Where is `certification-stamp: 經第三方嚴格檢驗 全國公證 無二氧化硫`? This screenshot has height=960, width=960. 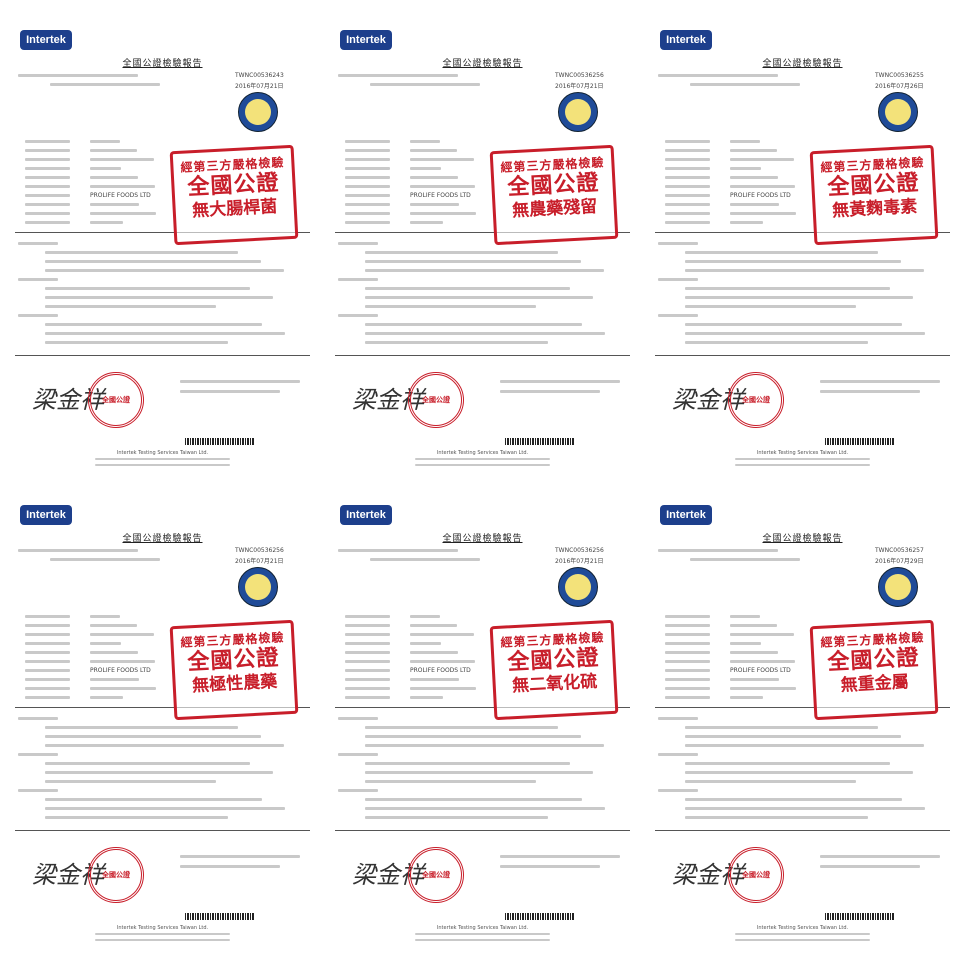
certification-stamp: 經第三方嚴格檢驗 全國公證 無二氧化硫 is located at coordinates (554, 670).